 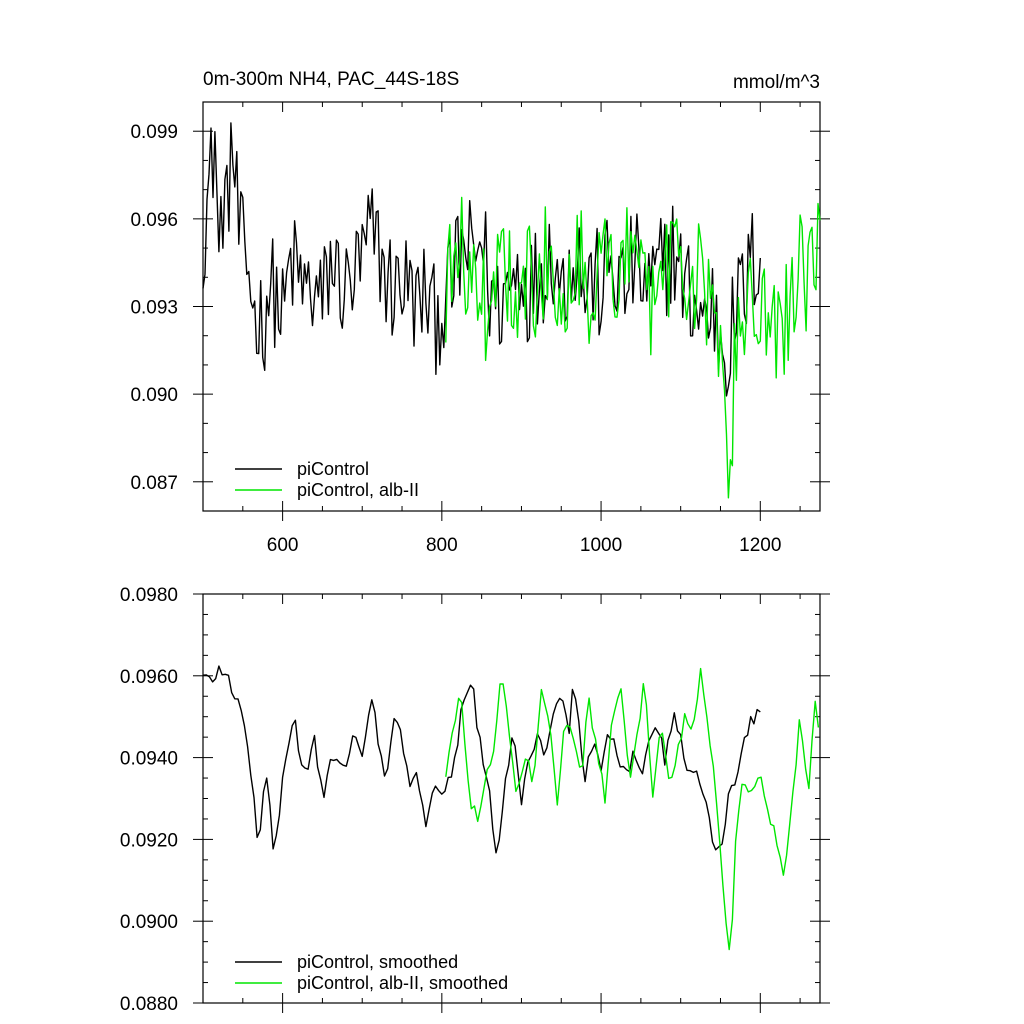 I want to click on series-line-picontrol-alb-ii, so click(x=633, y=347).